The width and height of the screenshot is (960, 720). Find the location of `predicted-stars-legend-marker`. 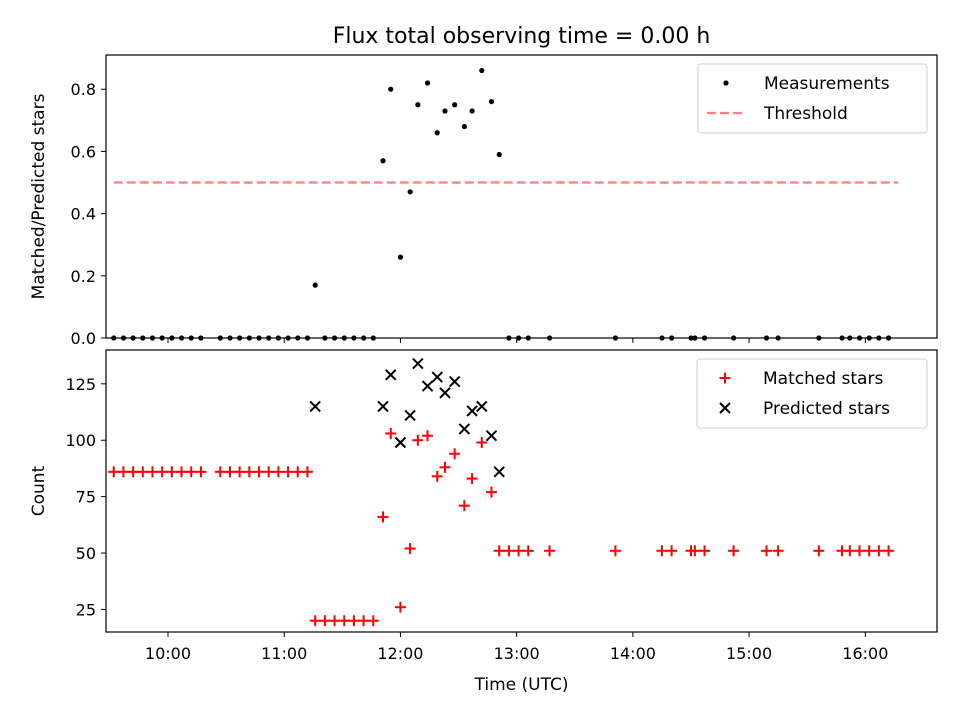

predicted-stars-legend-marker is located at coordinates (725, 408).